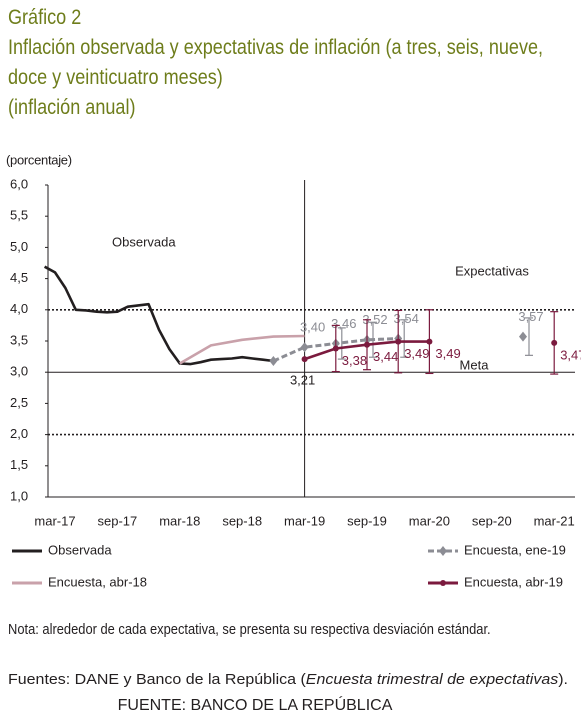  I want to click on value-label: 3,40, so click(312, 327).